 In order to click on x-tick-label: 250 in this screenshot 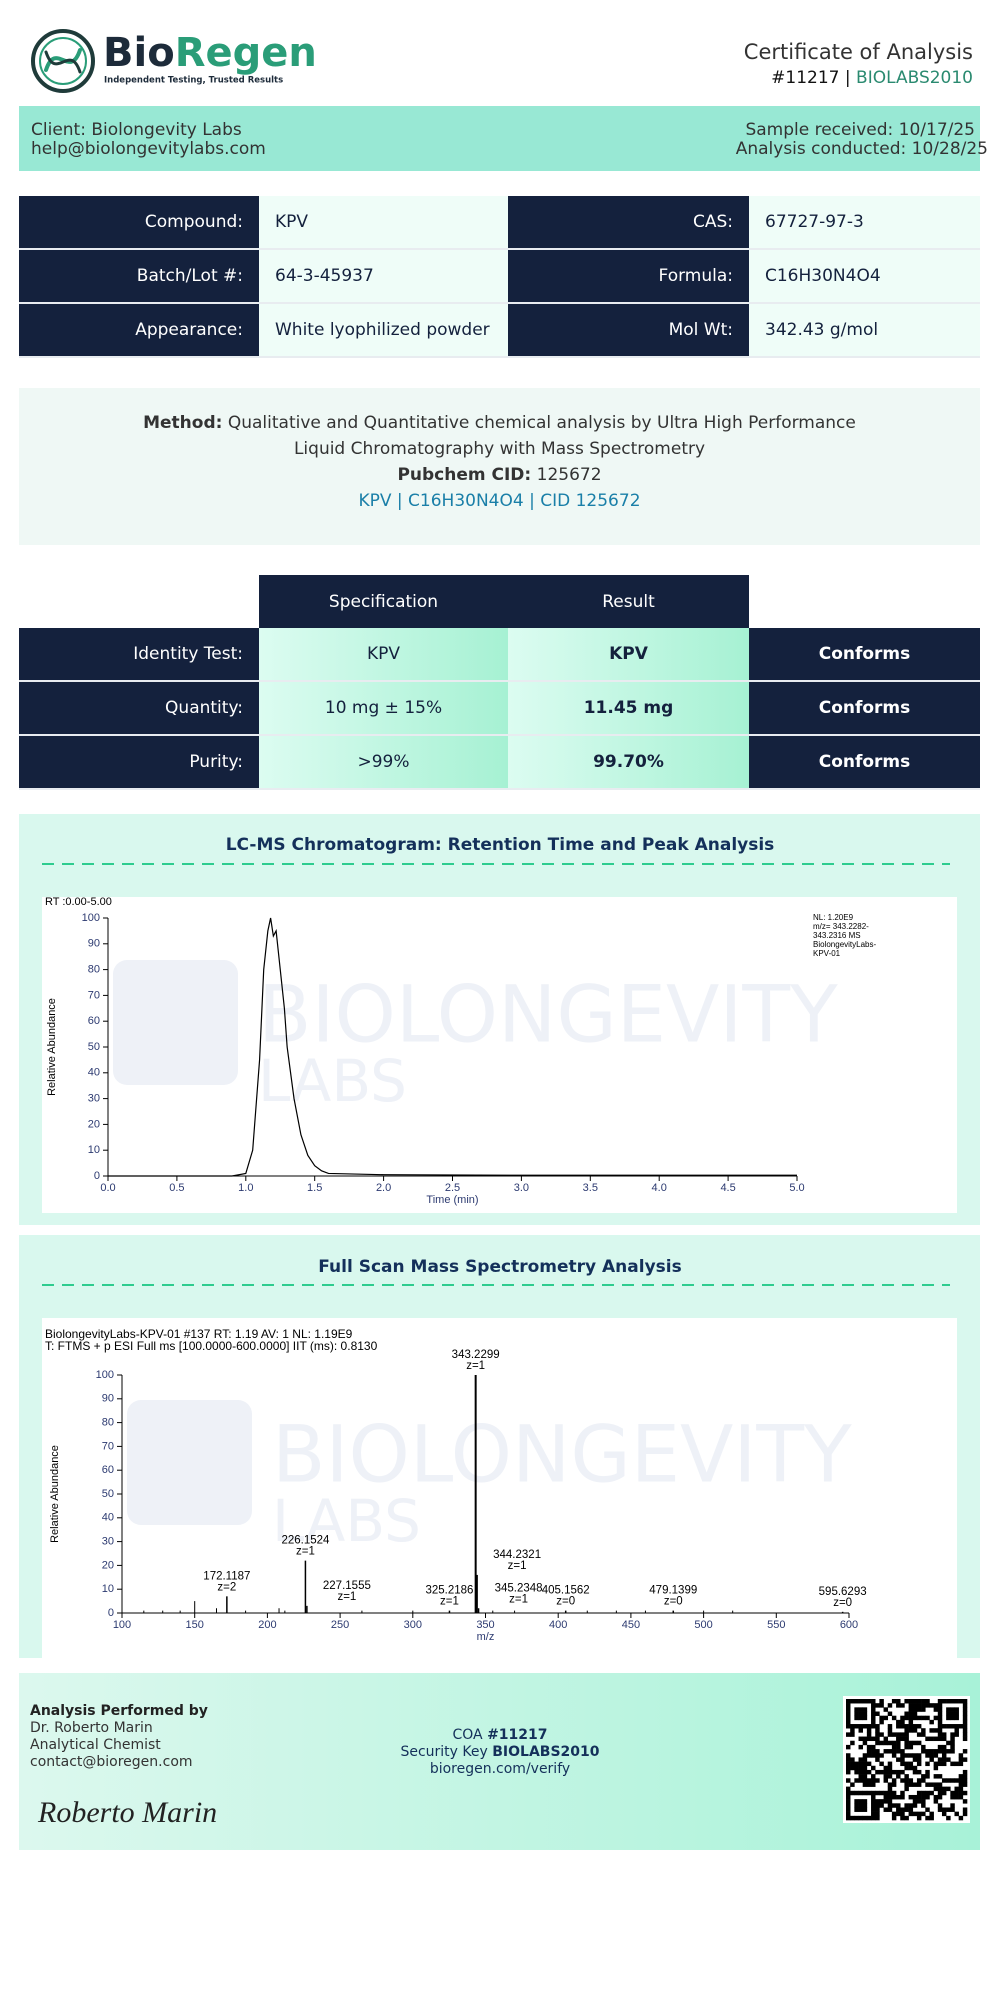, I will do `click(340, 1625)`.